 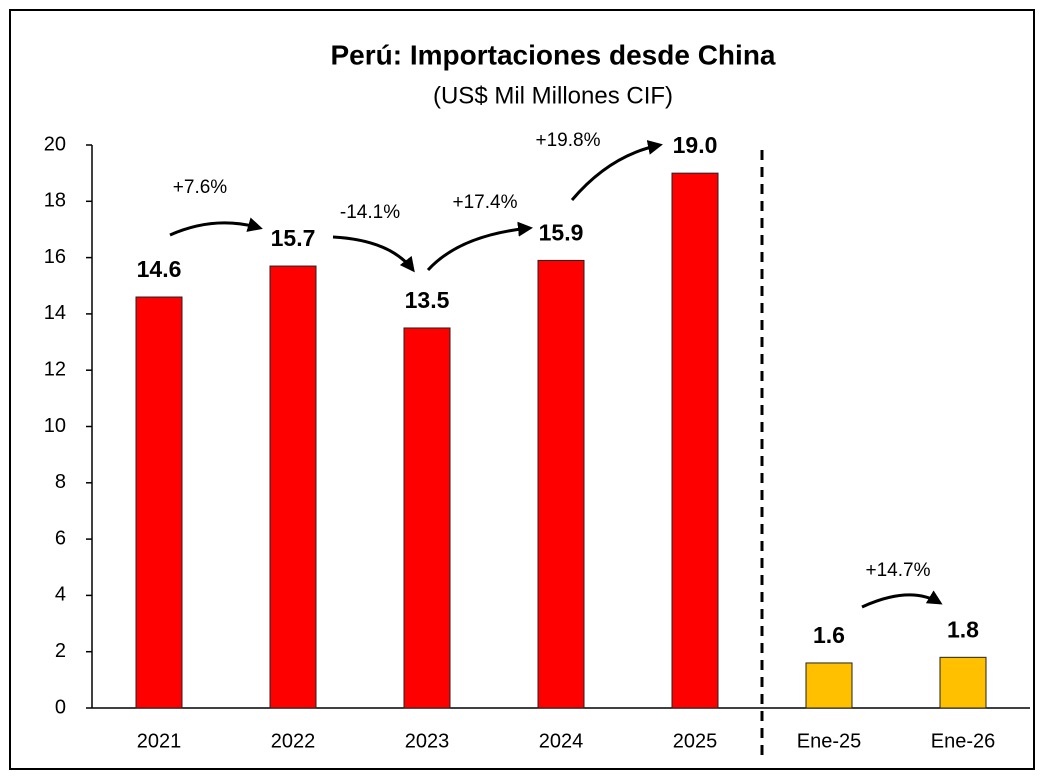 I want to click on value-label: 14.6, so click(x=159, y=269).